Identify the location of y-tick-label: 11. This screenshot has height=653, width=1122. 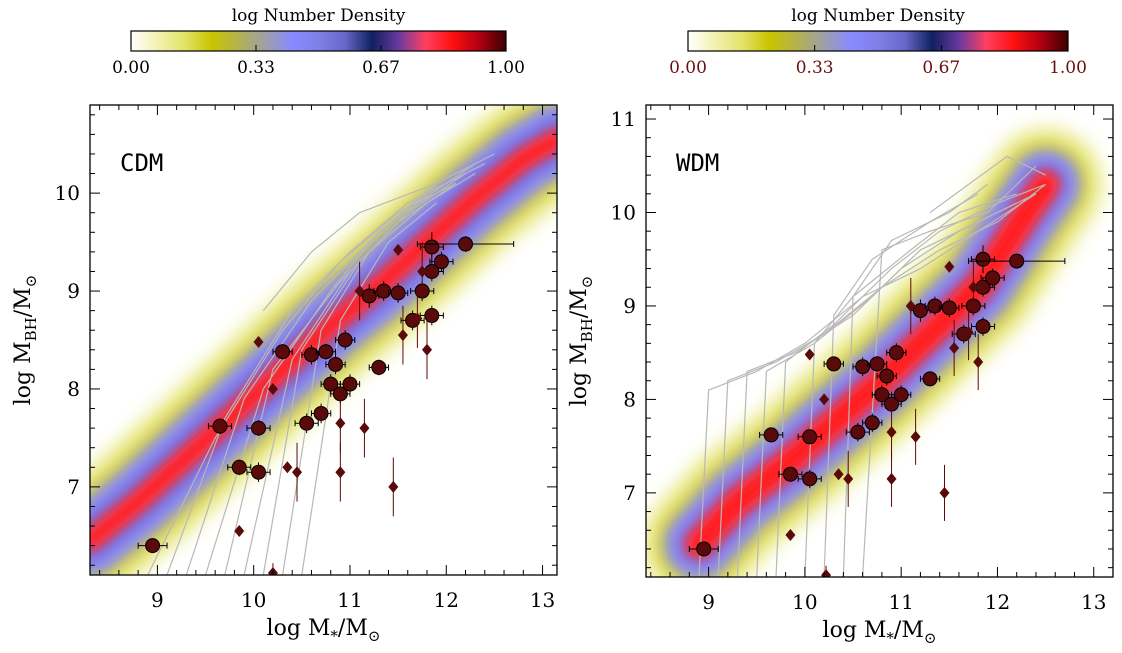
(623, 119).